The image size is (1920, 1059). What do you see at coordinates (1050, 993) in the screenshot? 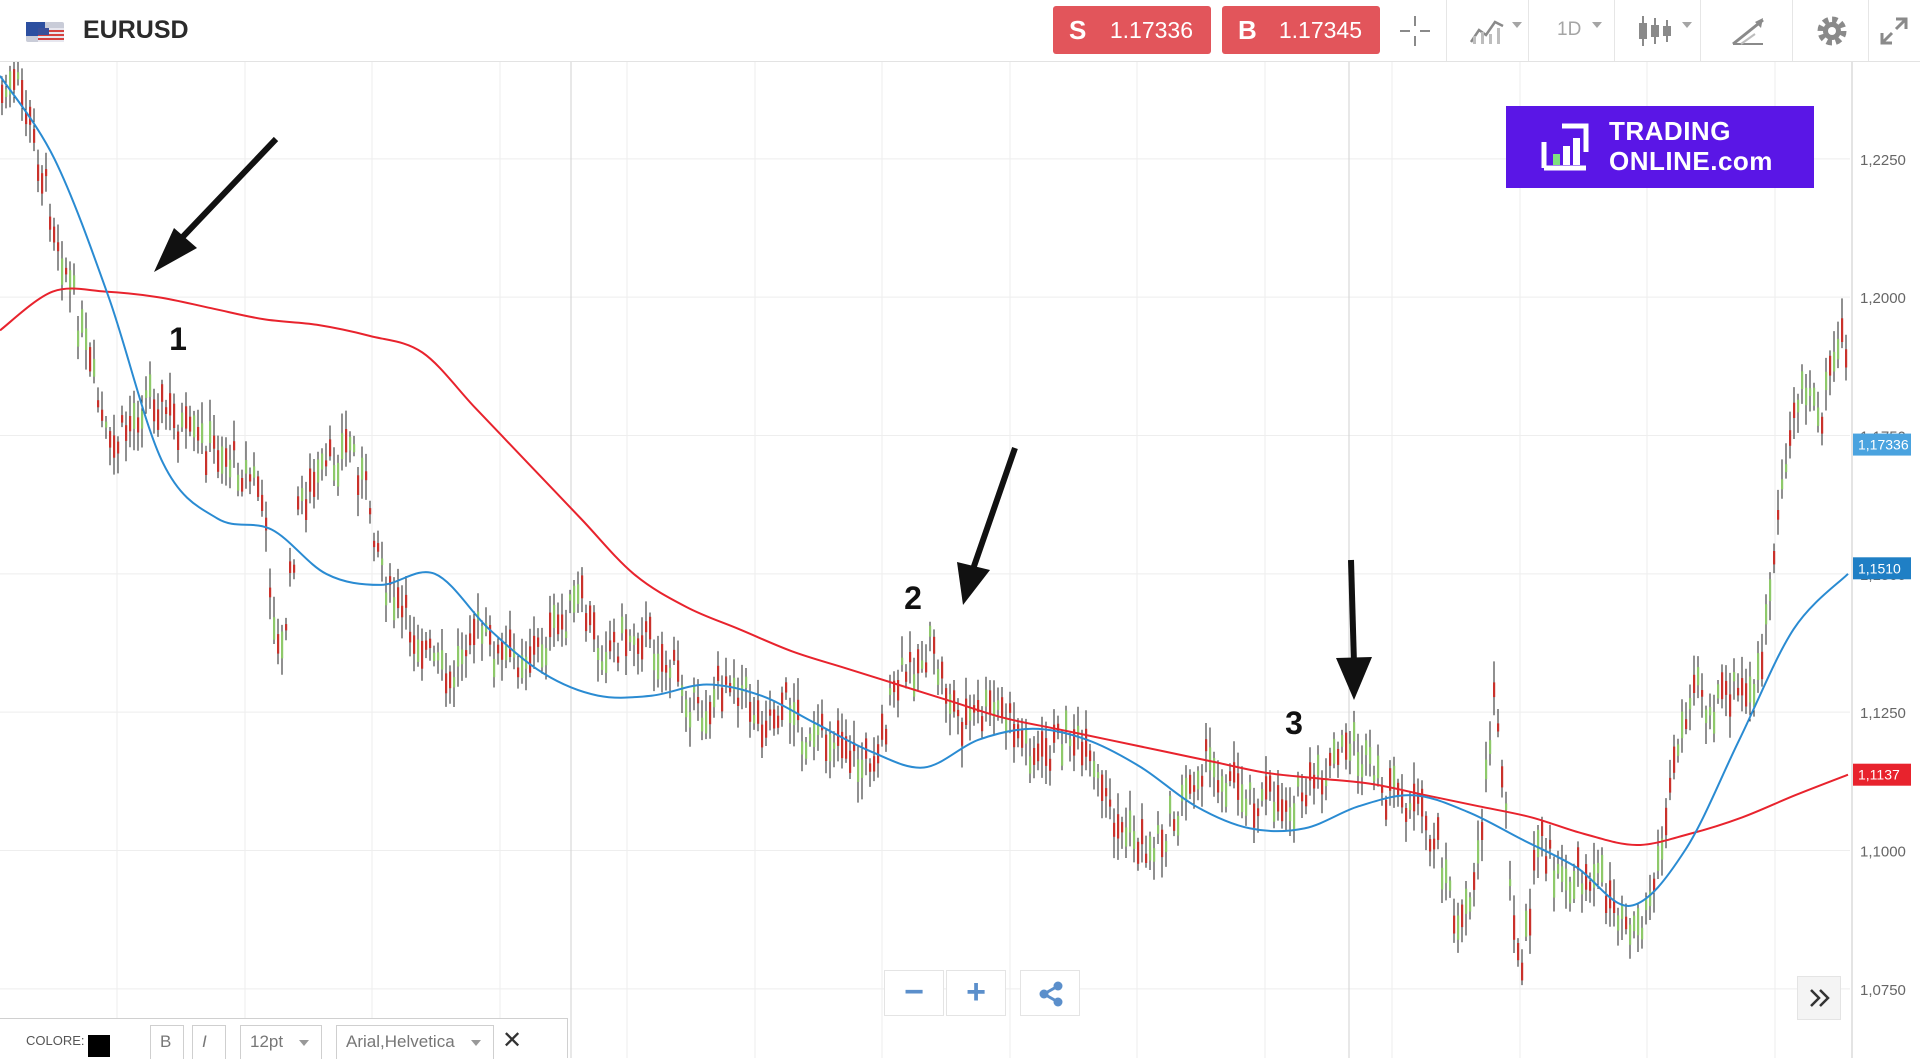
I see `share-button` at bounding box center [1050, 993].